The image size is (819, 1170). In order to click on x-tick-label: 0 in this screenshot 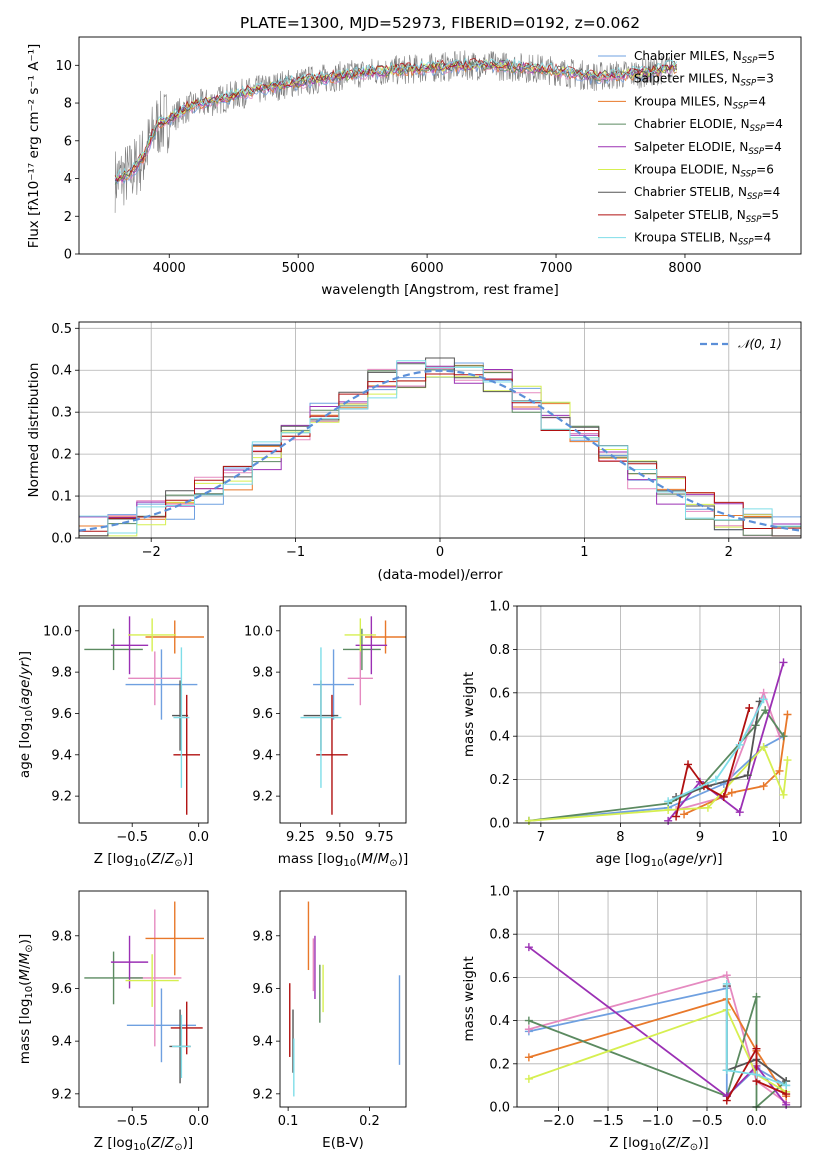, I will do `click(440, 552)`.